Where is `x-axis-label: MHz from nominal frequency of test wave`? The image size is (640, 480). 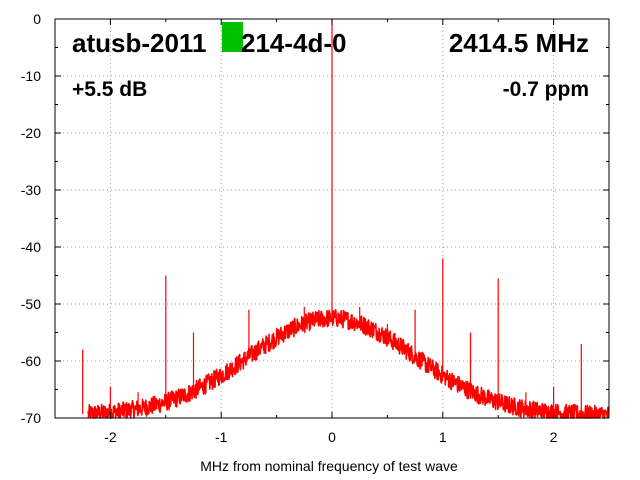
x-axis-label: MHz from nominal frequency of test wave is located at coordinates (329, 466).